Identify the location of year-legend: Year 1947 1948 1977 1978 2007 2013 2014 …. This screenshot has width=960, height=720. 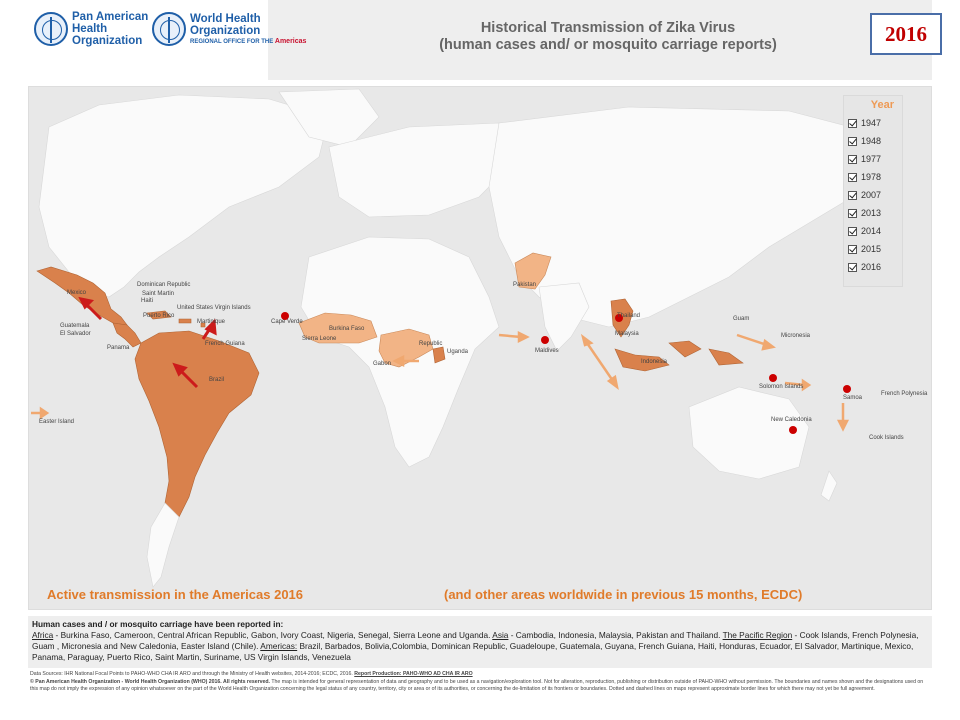
(873, 191).